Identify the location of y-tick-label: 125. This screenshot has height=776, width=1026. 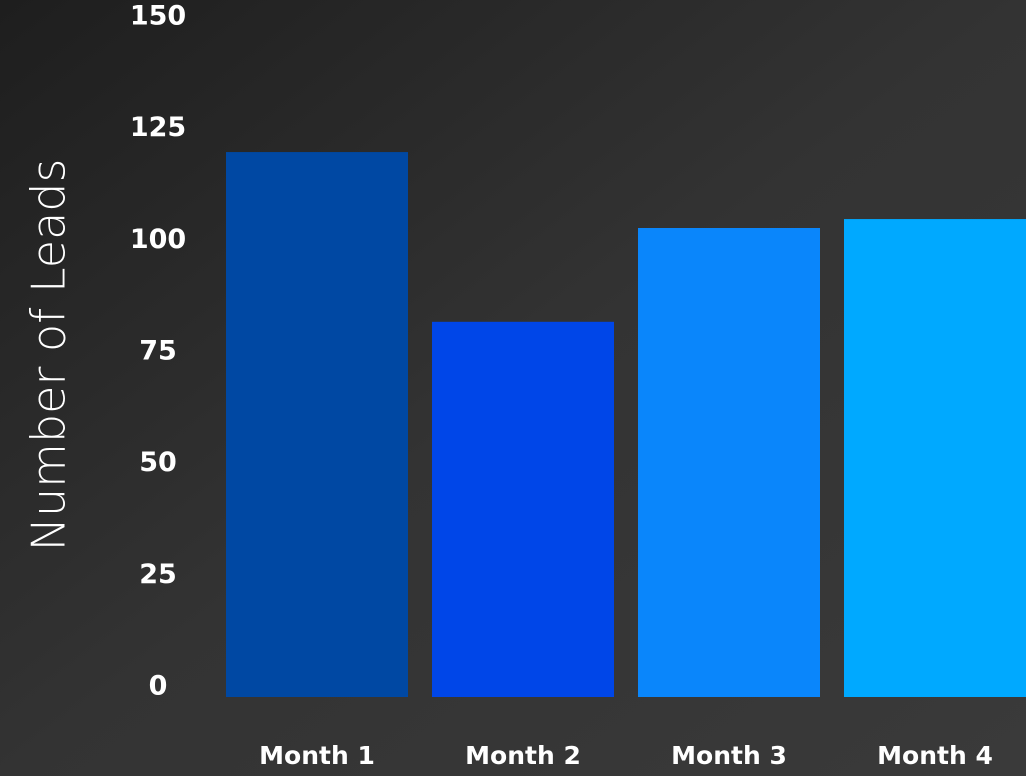
(158, 127).